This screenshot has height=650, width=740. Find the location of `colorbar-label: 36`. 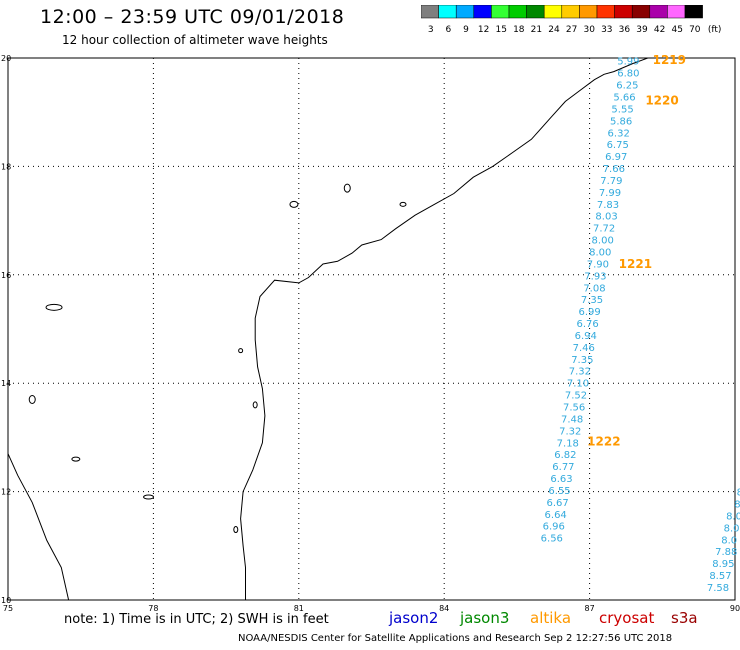

colorbar-label: 36 is located at coordinates (625, 30).